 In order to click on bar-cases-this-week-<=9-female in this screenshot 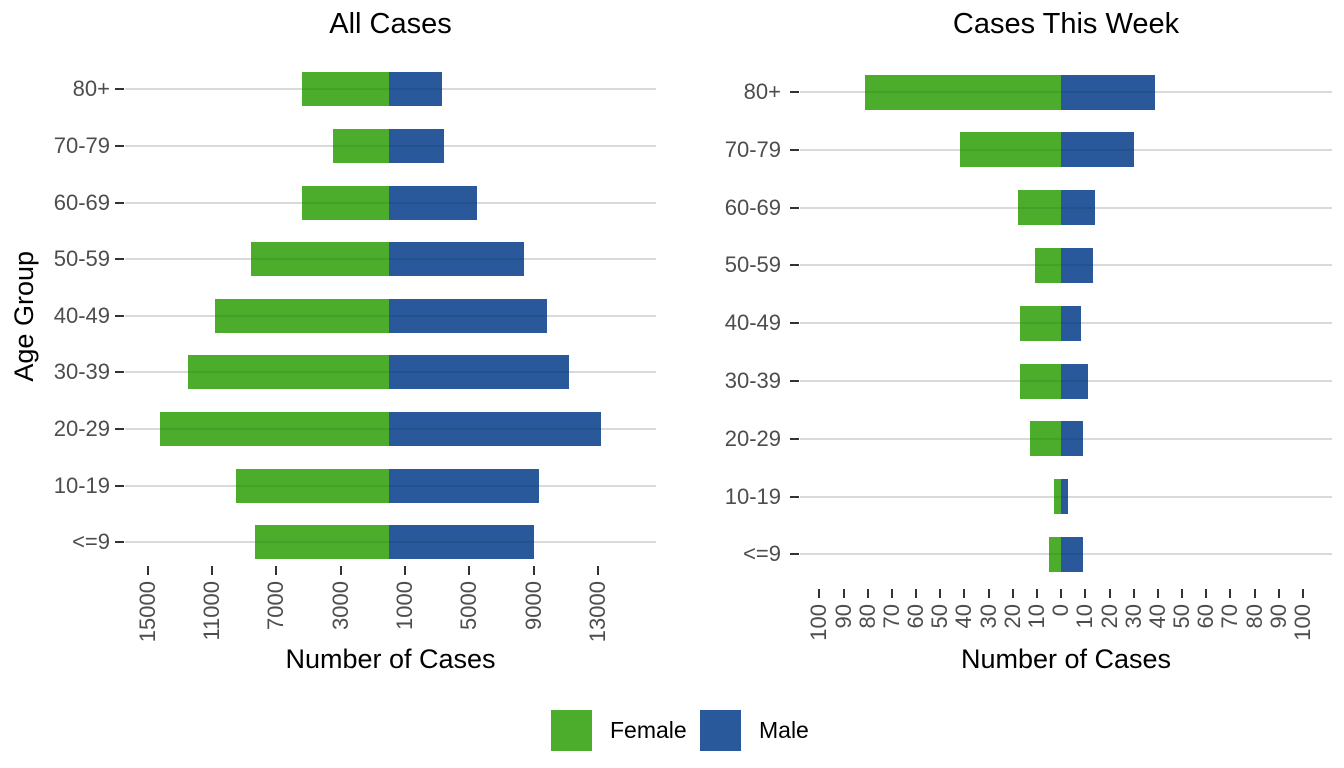, I will do `click(1055, 554)`.